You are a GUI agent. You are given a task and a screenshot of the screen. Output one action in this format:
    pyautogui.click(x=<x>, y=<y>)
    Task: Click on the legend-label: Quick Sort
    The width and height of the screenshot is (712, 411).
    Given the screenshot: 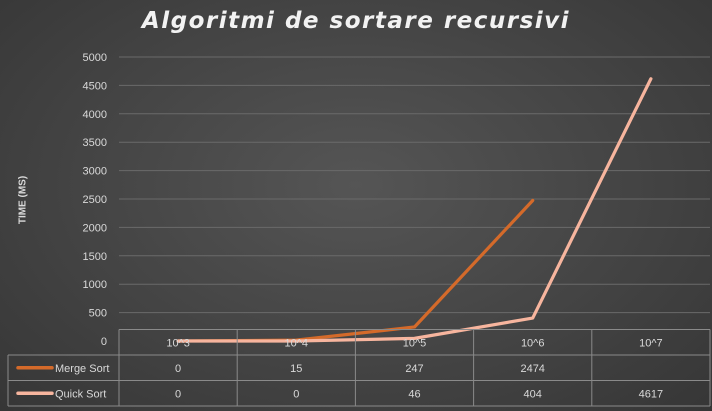 What is the action you would take?
    pyautogui.click(x=80, y=394)
    